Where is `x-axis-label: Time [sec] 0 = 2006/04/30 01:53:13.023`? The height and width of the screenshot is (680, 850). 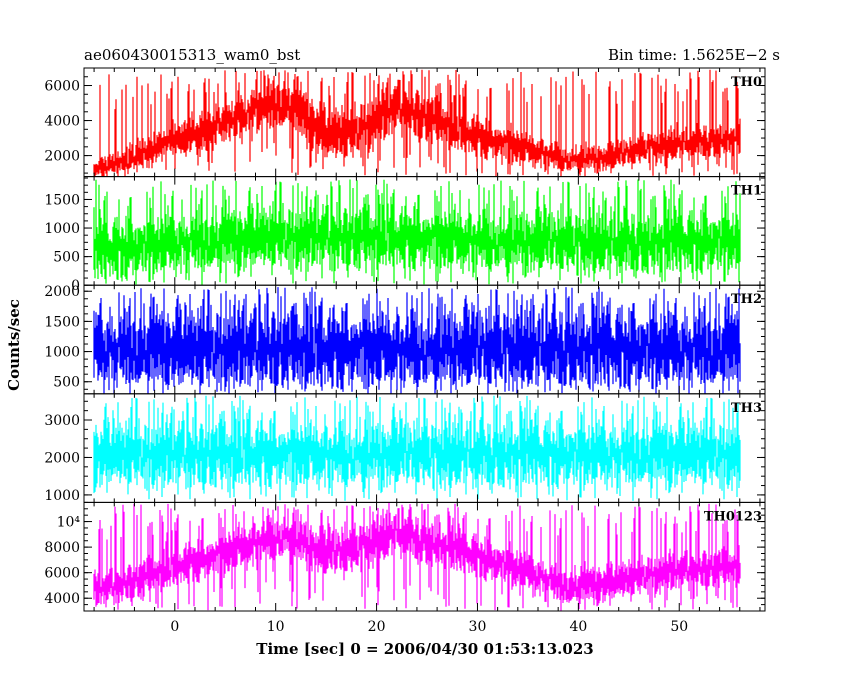
x-axis-label: Time [sec] 0 = 2006/04/30 01:53:13.023 is located at coordinates (424, 649).